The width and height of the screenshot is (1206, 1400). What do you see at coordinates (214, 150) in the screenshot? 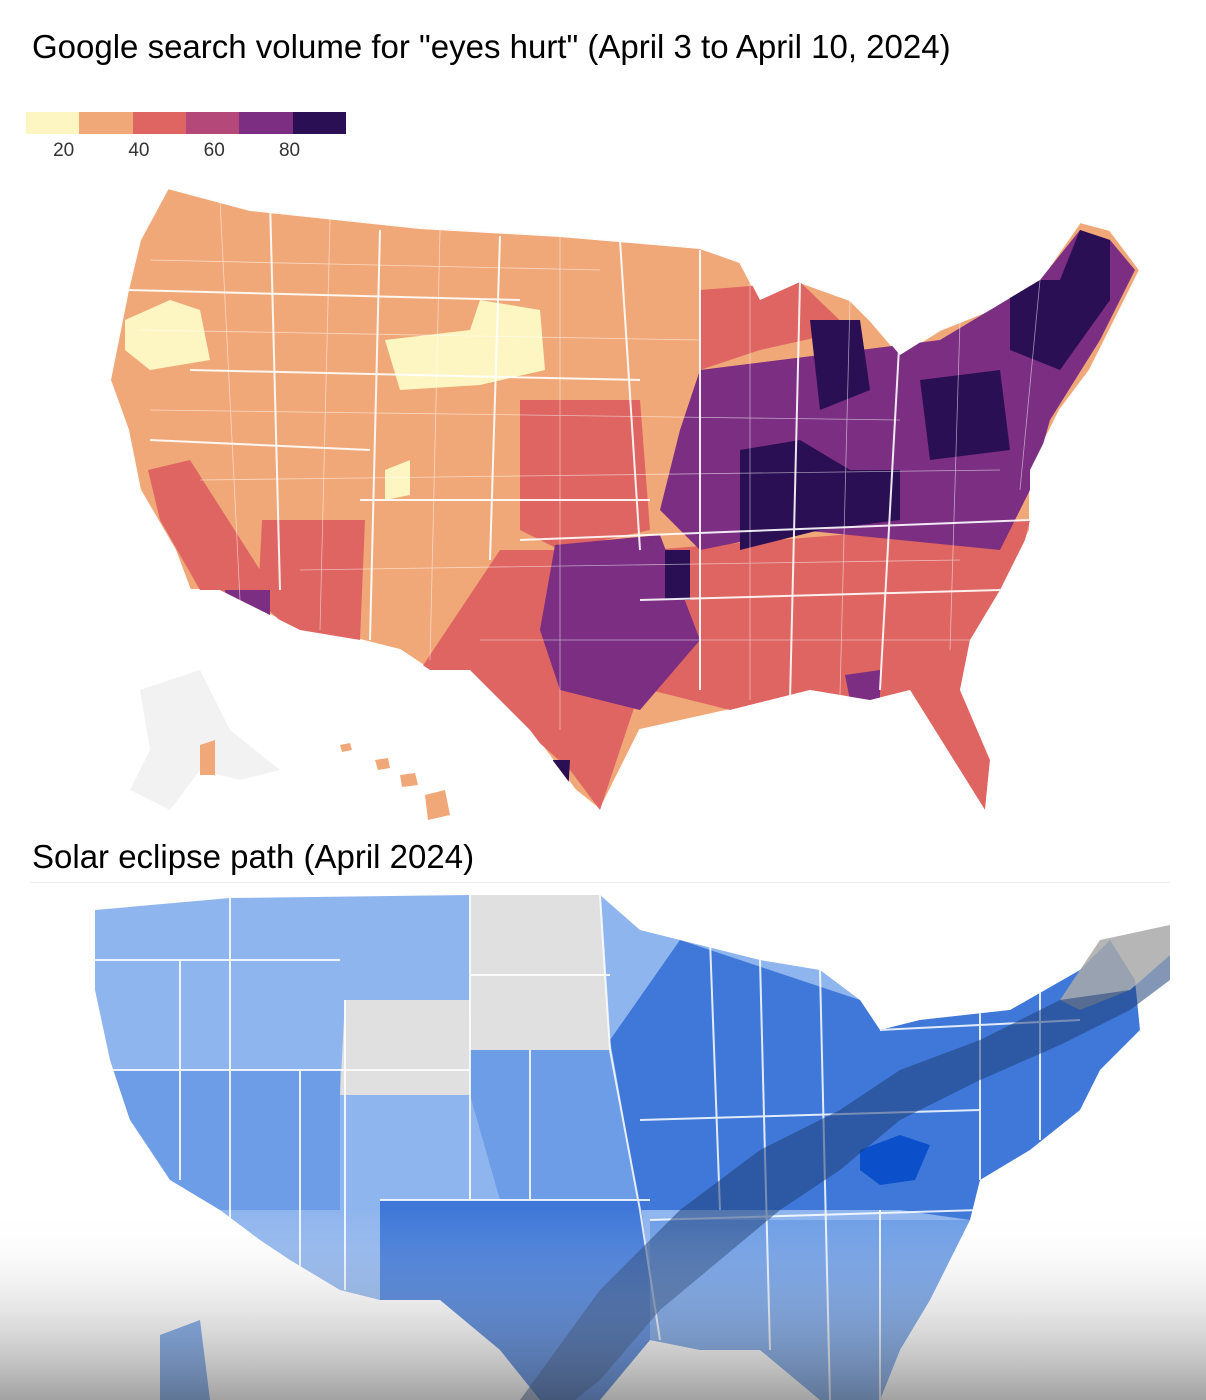
I see `legend-tick-60: 60` at bounding box center [214, 150].